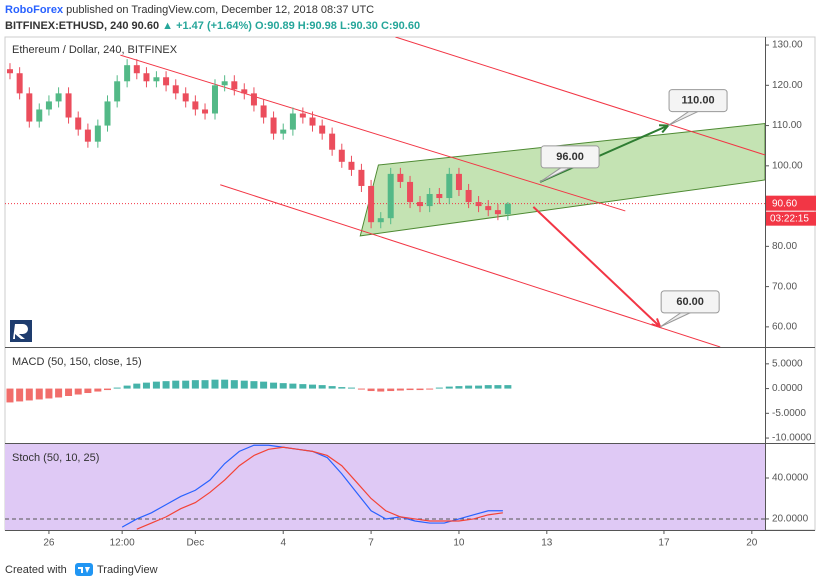 The width and height of the screenshot is (820, 585). I want to click on last: 90.60, so click(146, 26).